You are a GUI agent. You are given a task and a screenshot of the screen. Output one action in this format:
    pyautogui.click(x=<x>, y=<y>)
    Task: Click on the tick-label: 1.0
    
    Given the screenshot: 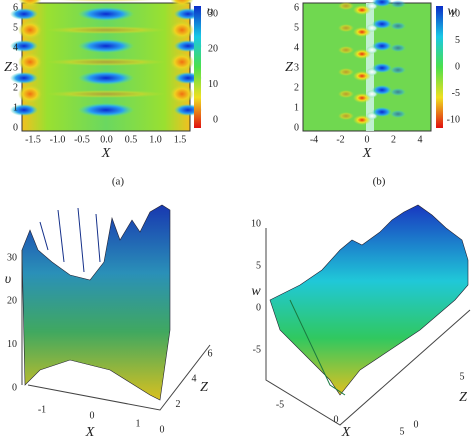 What is the action you would take?
    pyautogui.click(x=155, y=139)
    